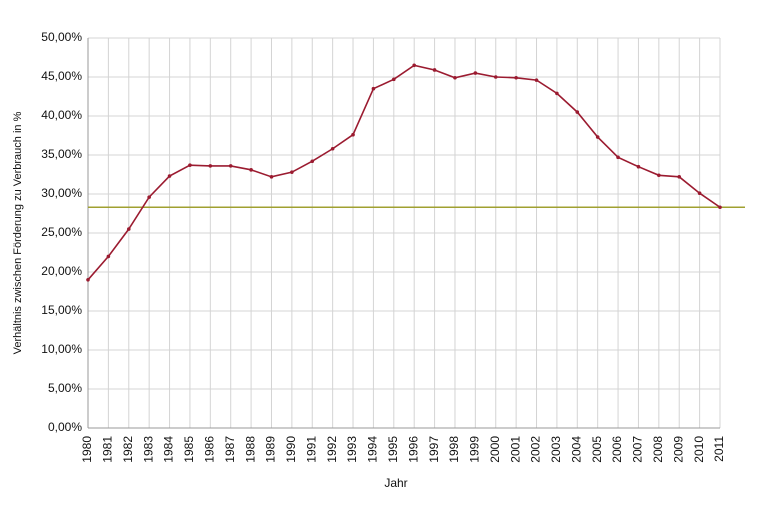 The width and height of the screenshot is (762, 508). What do you see at coordinates (61, 154) in the screenshot?
I see `y-tick-label: 35,00%` at bounding box center [61, 154].